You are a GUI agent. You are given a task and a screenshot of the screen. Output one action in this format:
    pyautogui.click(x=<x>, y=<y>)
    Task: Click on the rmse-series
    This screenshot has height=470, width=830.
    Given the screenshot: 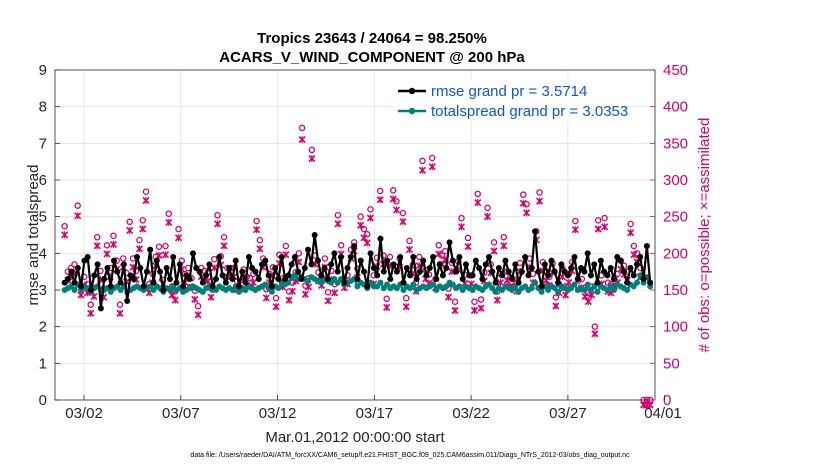 What is the action you would take?
    pyautogui.click(x=357, y=270)
    